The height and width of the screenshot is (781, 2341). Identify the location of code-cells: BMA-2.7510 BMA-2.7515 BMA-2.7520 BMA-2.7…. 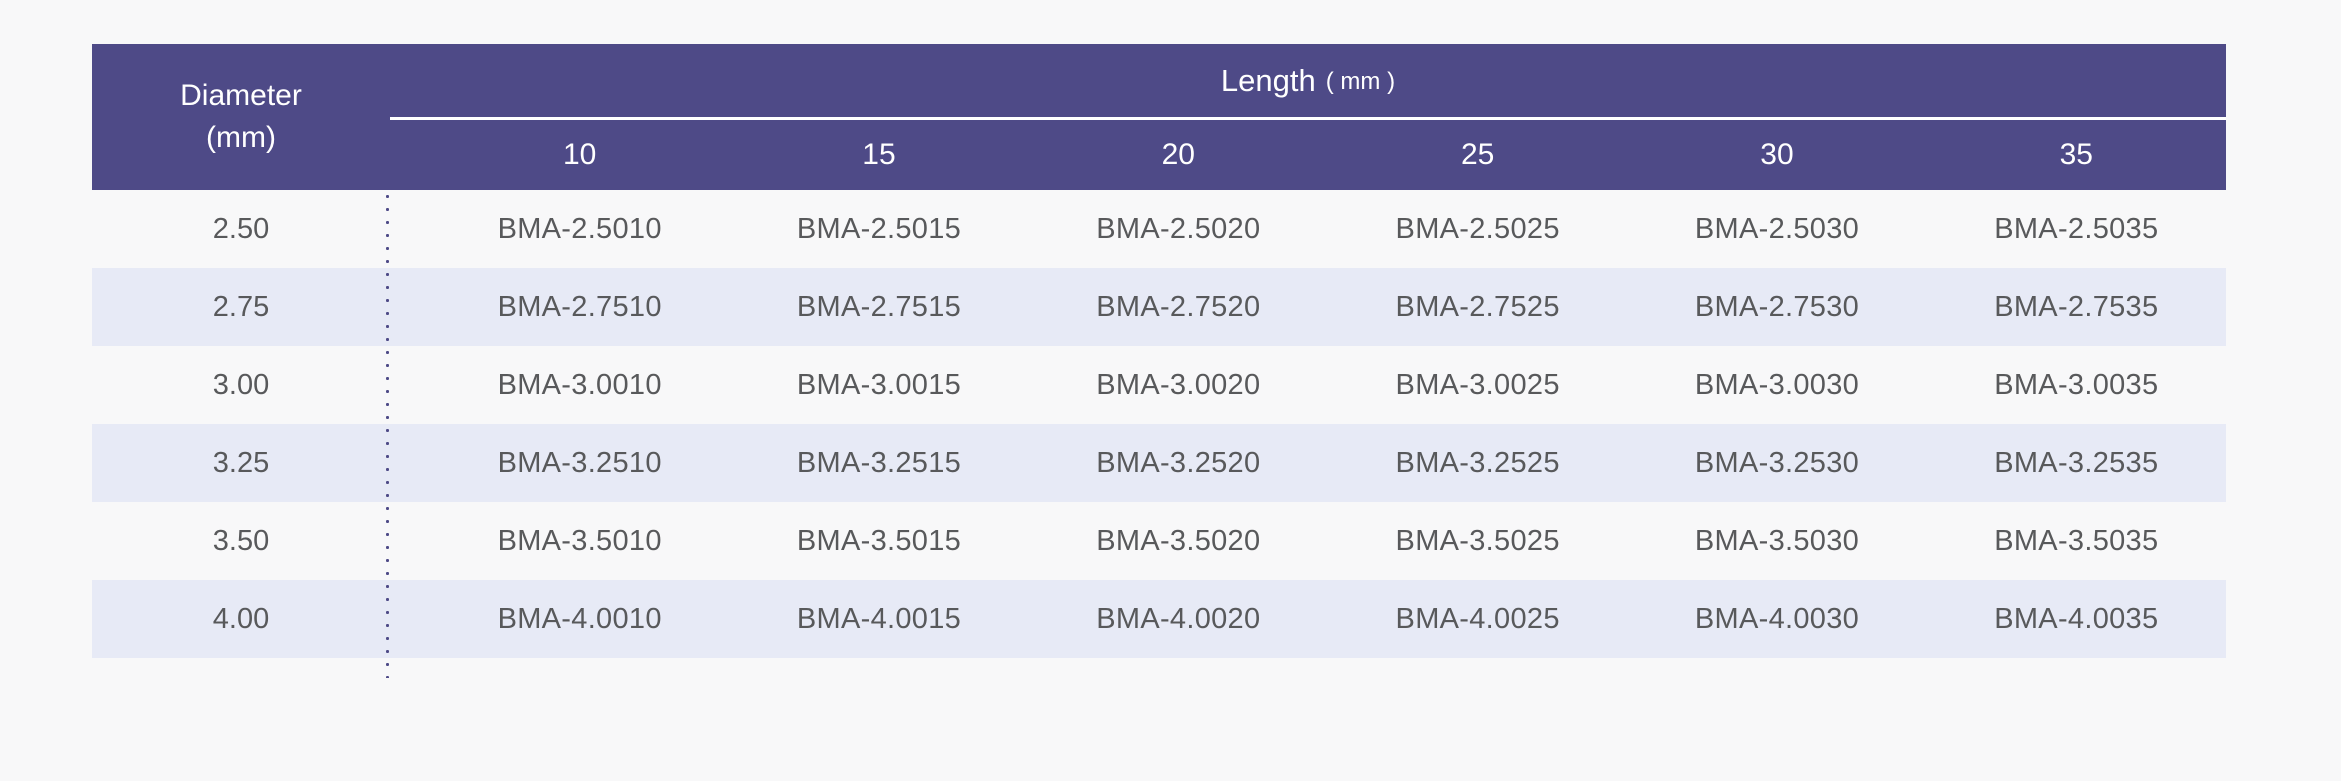
(1308, 307).